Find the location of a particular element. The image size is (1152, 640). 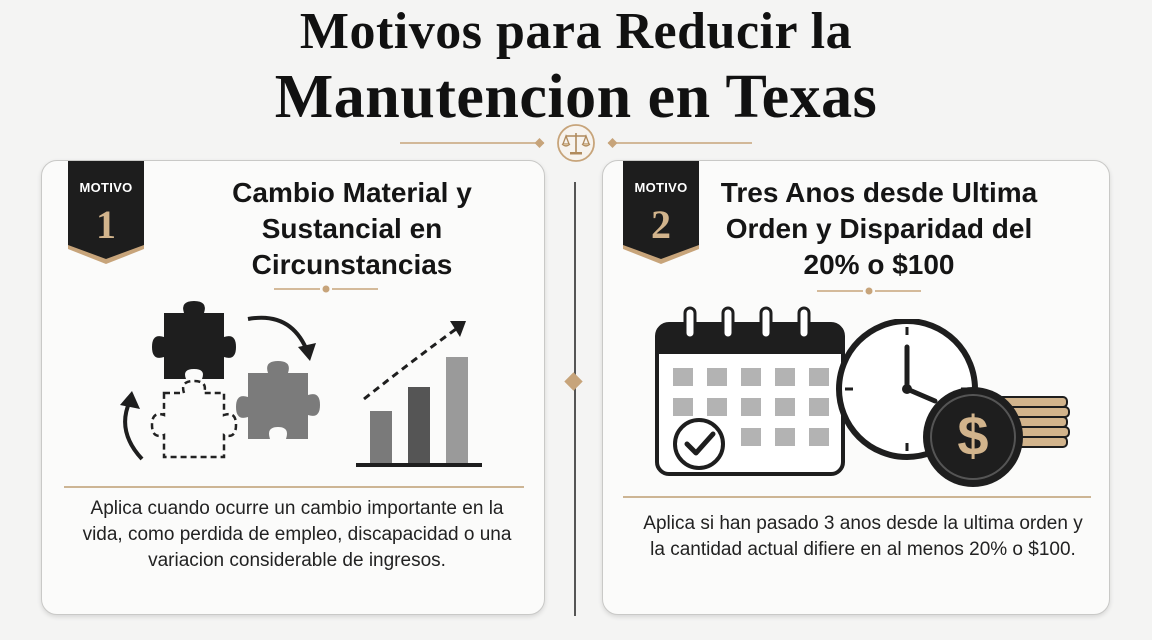

growth-chart-illustration is located at coordinates (419, 394).